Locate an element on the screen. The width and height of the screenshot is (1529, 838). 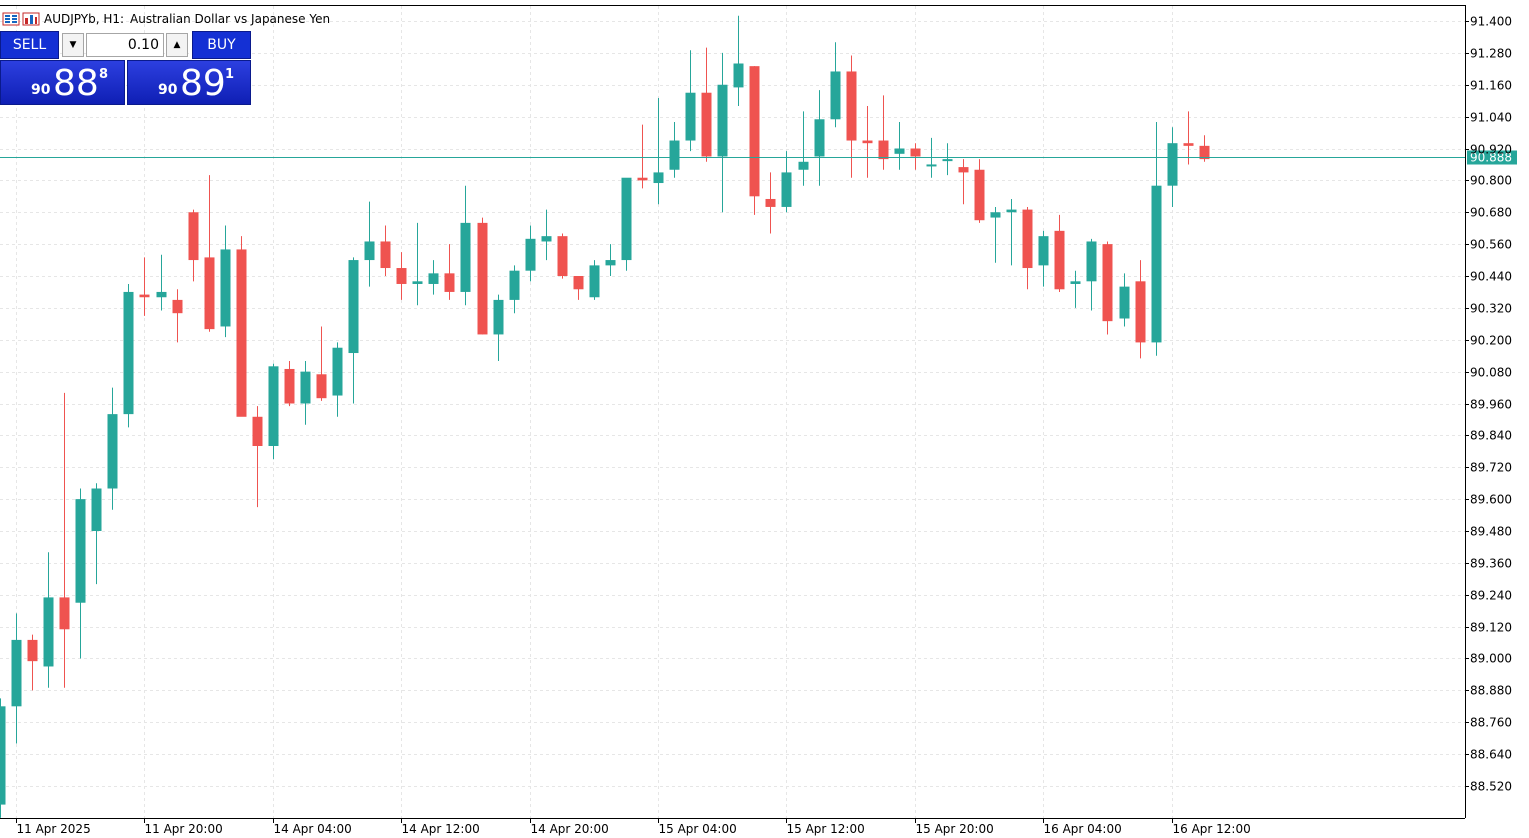
volume-input is located at coordinates (125, 45).